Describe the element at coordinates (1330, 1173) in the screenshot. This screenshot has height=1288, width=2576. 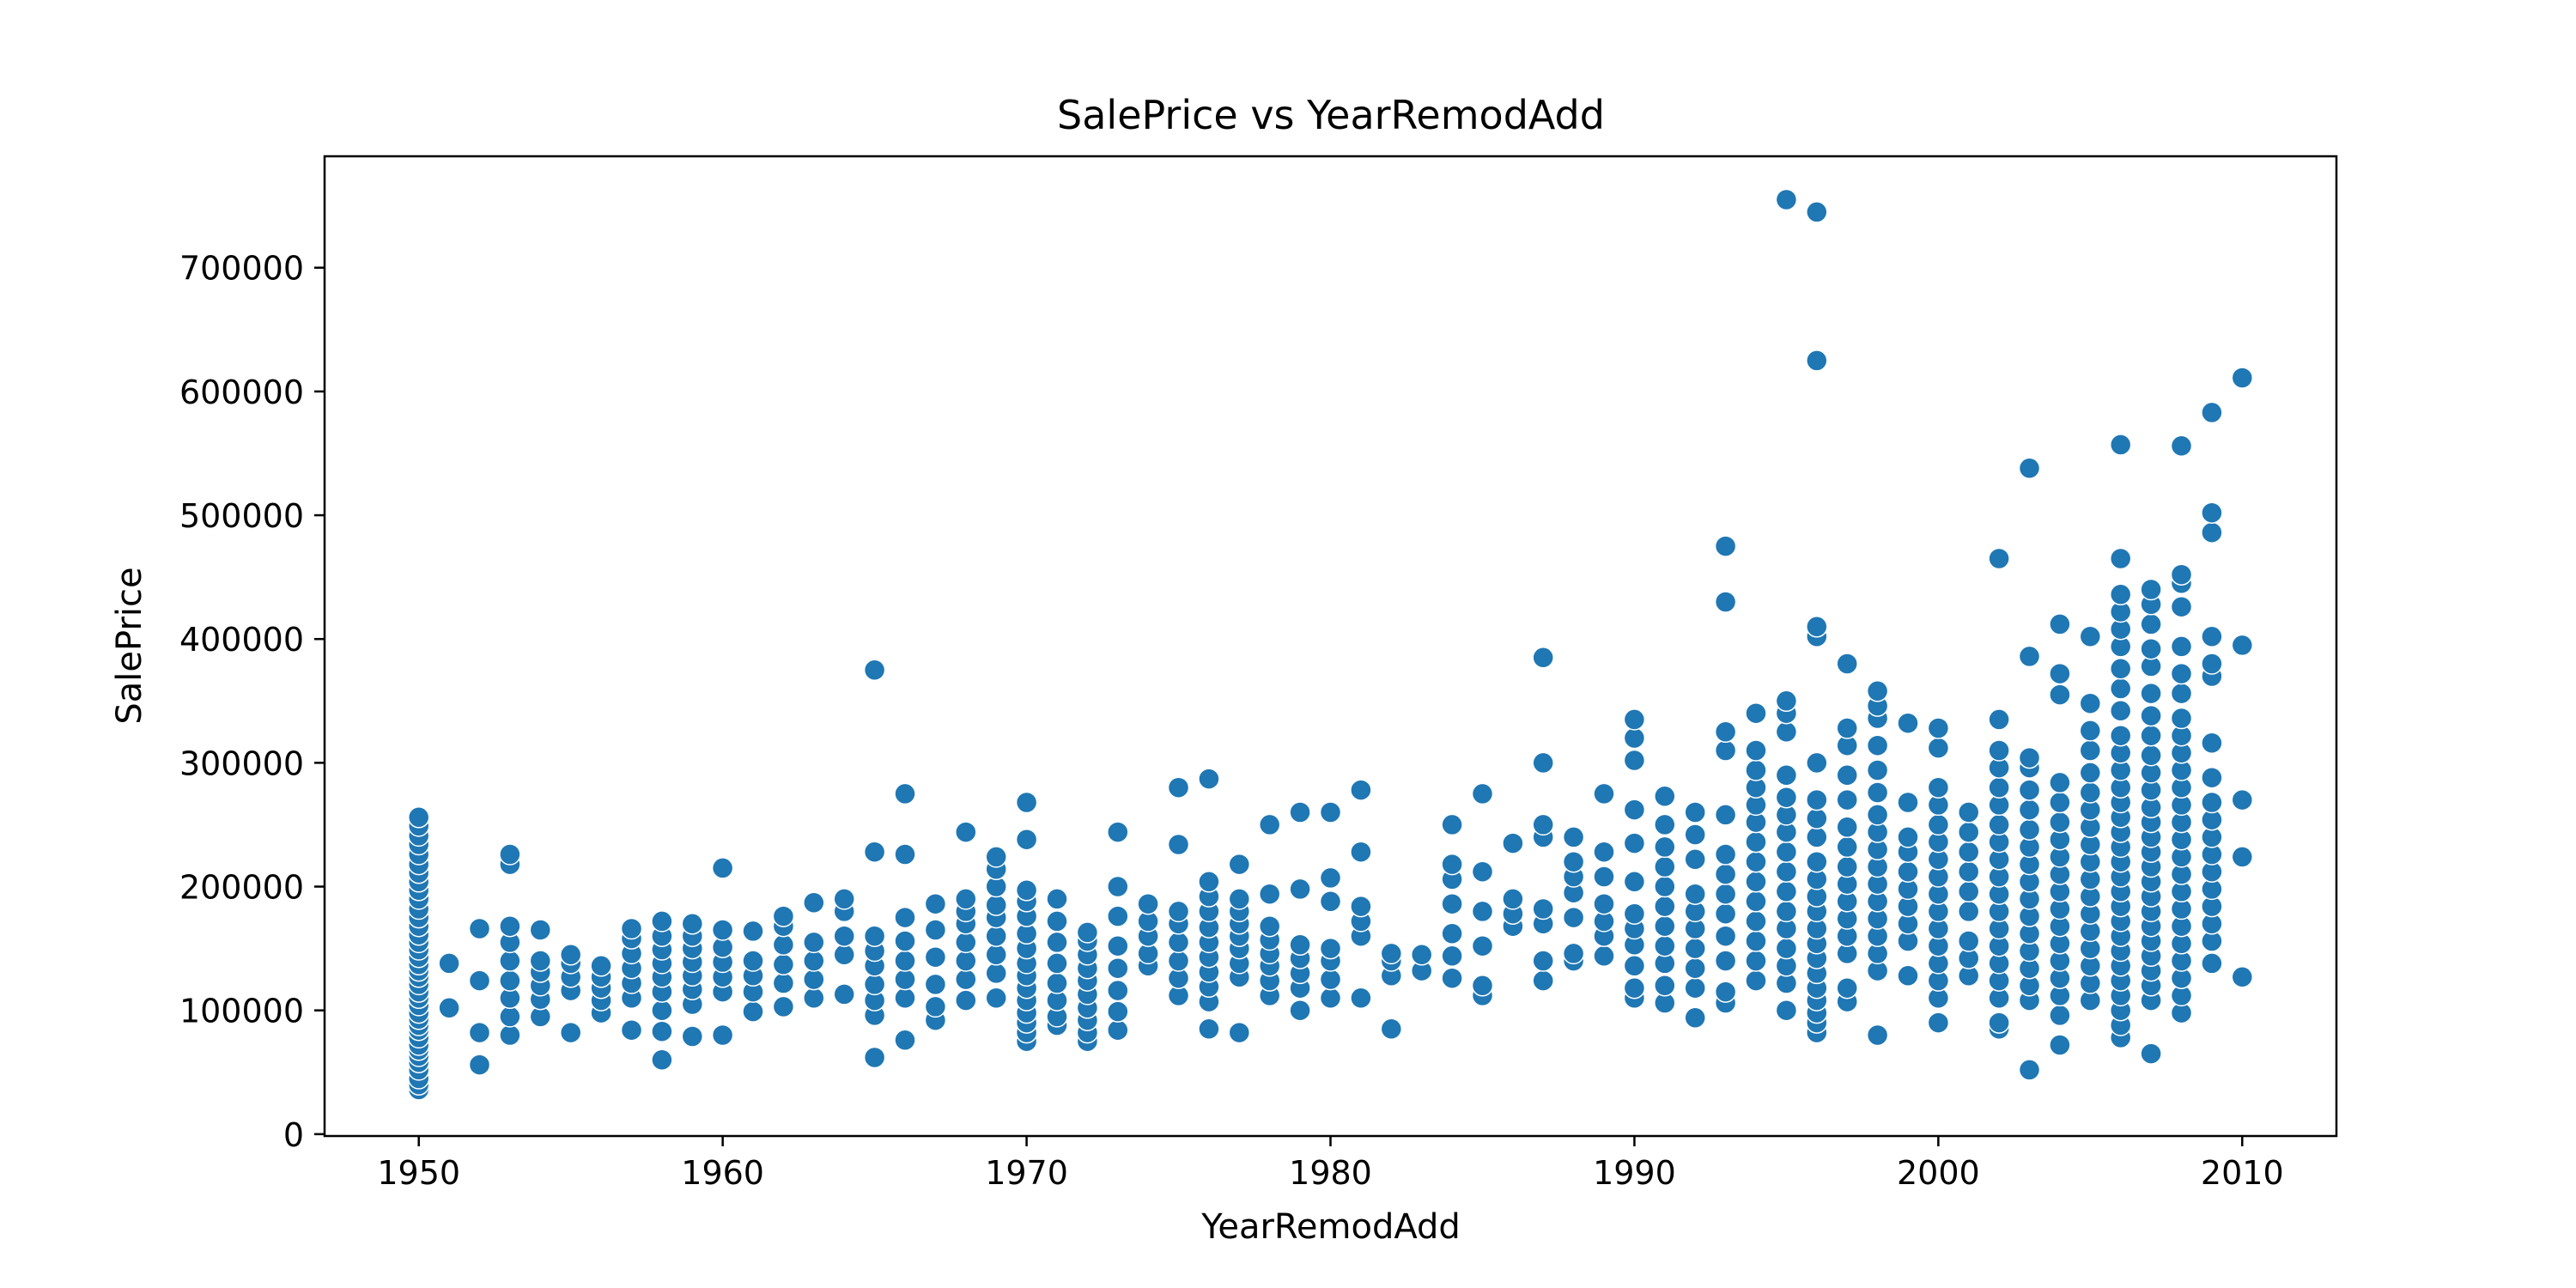
I see `x-tick-label: 1980` at that location.